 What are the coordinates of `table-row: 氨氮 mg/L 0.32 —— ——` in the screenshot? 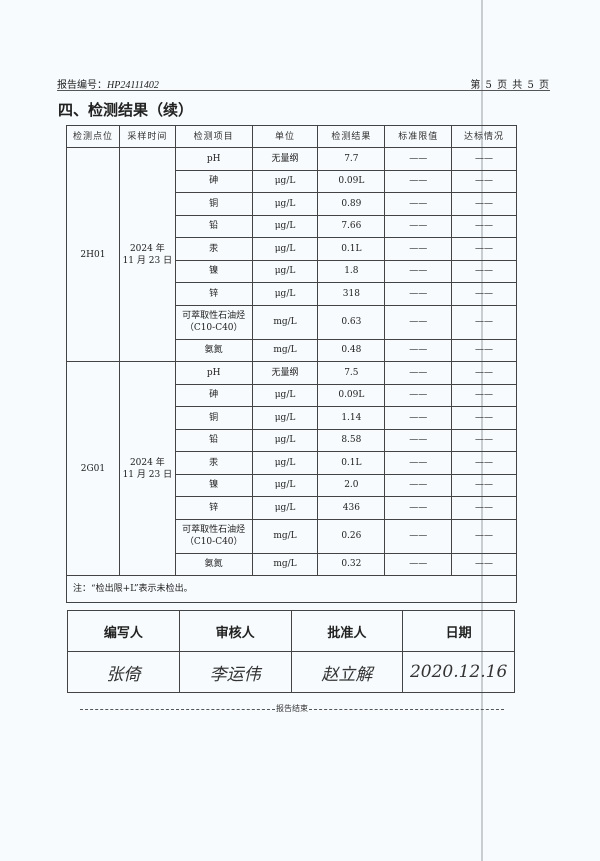 It's located at (292, 564).